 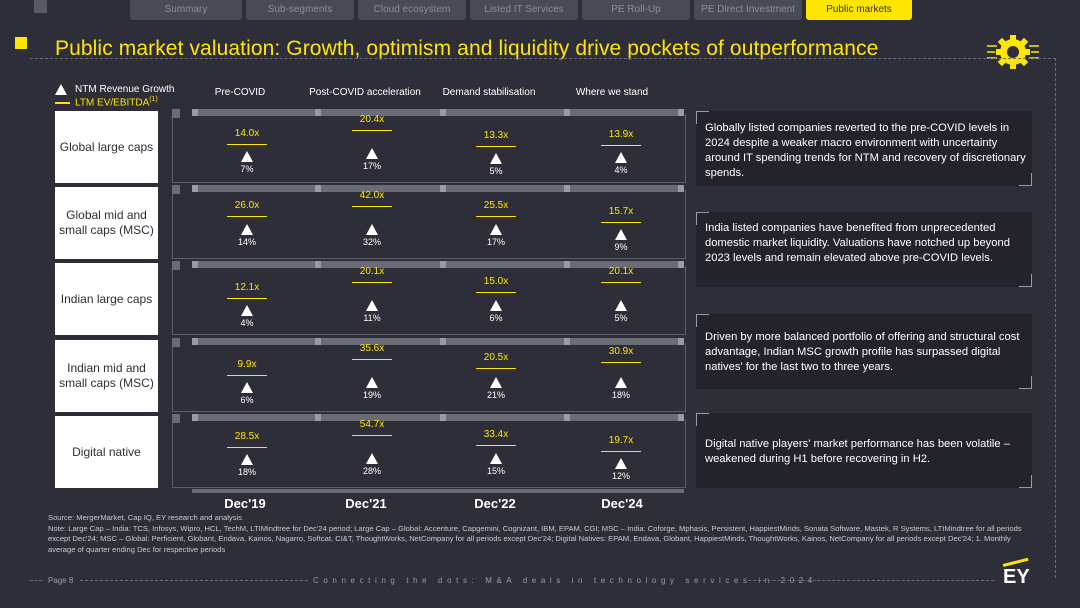 What do you see at coordinates (40, 6) in the screenshot?
I see `corner-decoration` at bounding box center [40, 6].